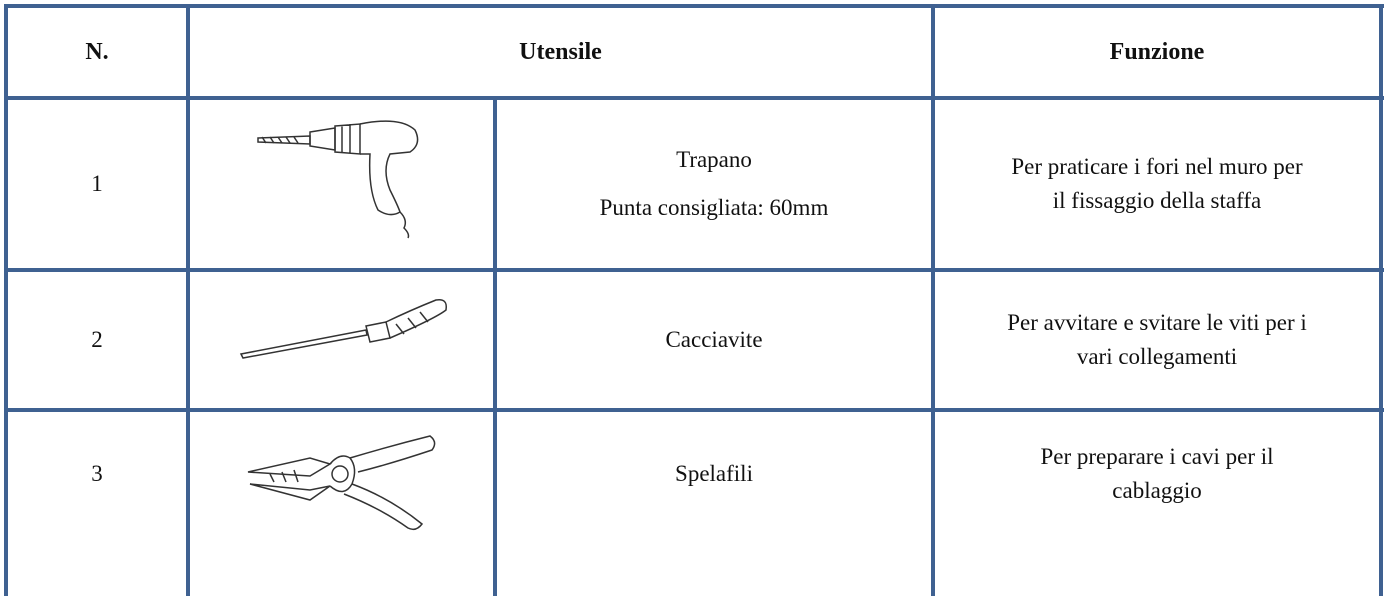  What do you see at coordinates (714, 184) in the screenshot?
I see `tool-name: Trapano Punta consigliata: 60mm` at bounding box center [714, 184].